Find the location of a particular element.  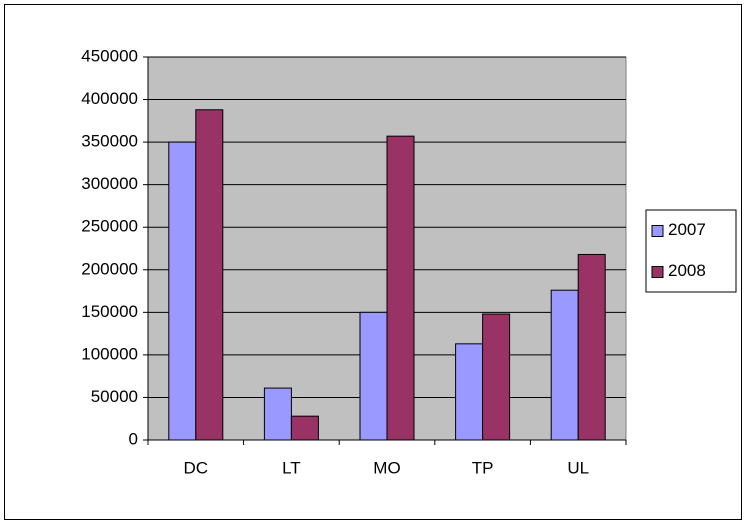

y-tick-label: 450000 is located at coordinates (109, 55).